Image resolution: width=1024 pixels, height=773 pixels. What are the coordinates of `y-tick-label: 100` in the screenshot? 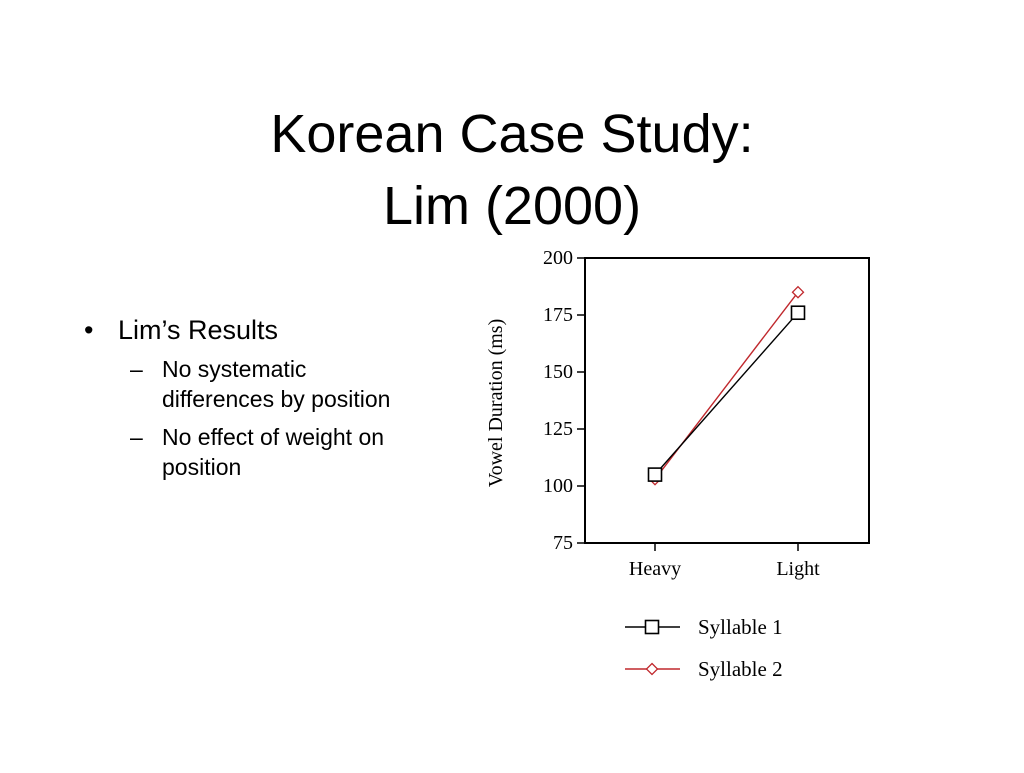 It's located at (558, 486).